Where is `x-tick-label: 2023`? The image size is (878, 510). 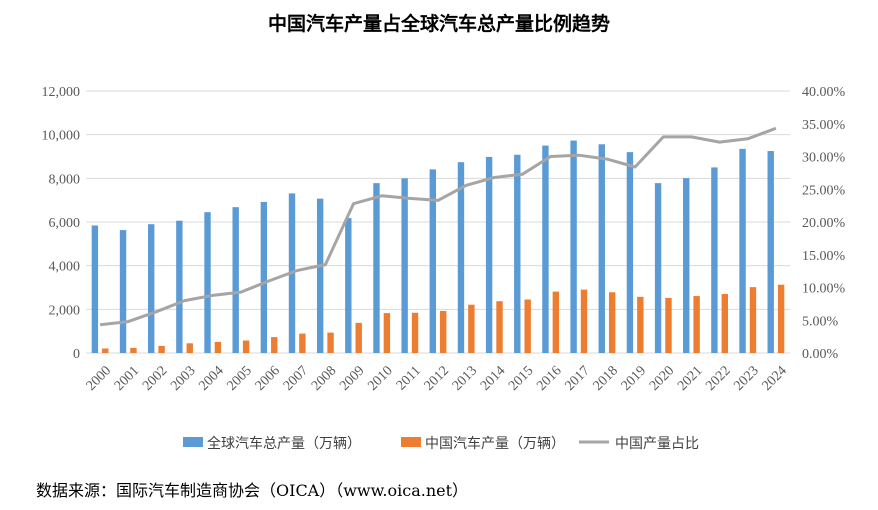 x-tick-label: 2023 is located at coordinates (746, 378).